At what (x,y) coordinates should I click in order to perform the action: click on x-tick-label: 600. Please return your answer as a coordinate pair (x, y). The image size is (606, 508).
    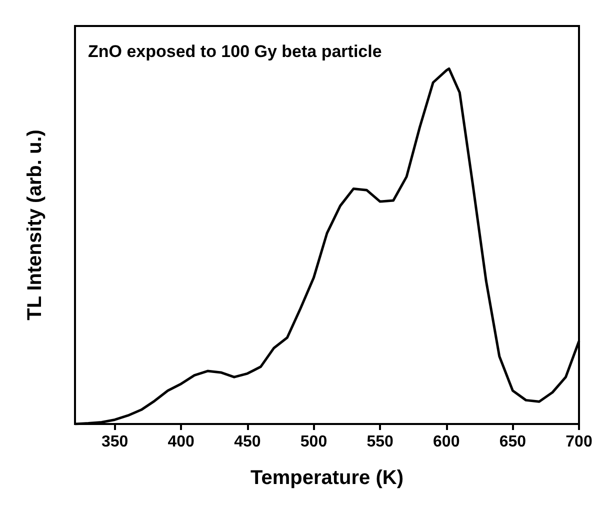
    Looking at the image, I should click on (446, 442).